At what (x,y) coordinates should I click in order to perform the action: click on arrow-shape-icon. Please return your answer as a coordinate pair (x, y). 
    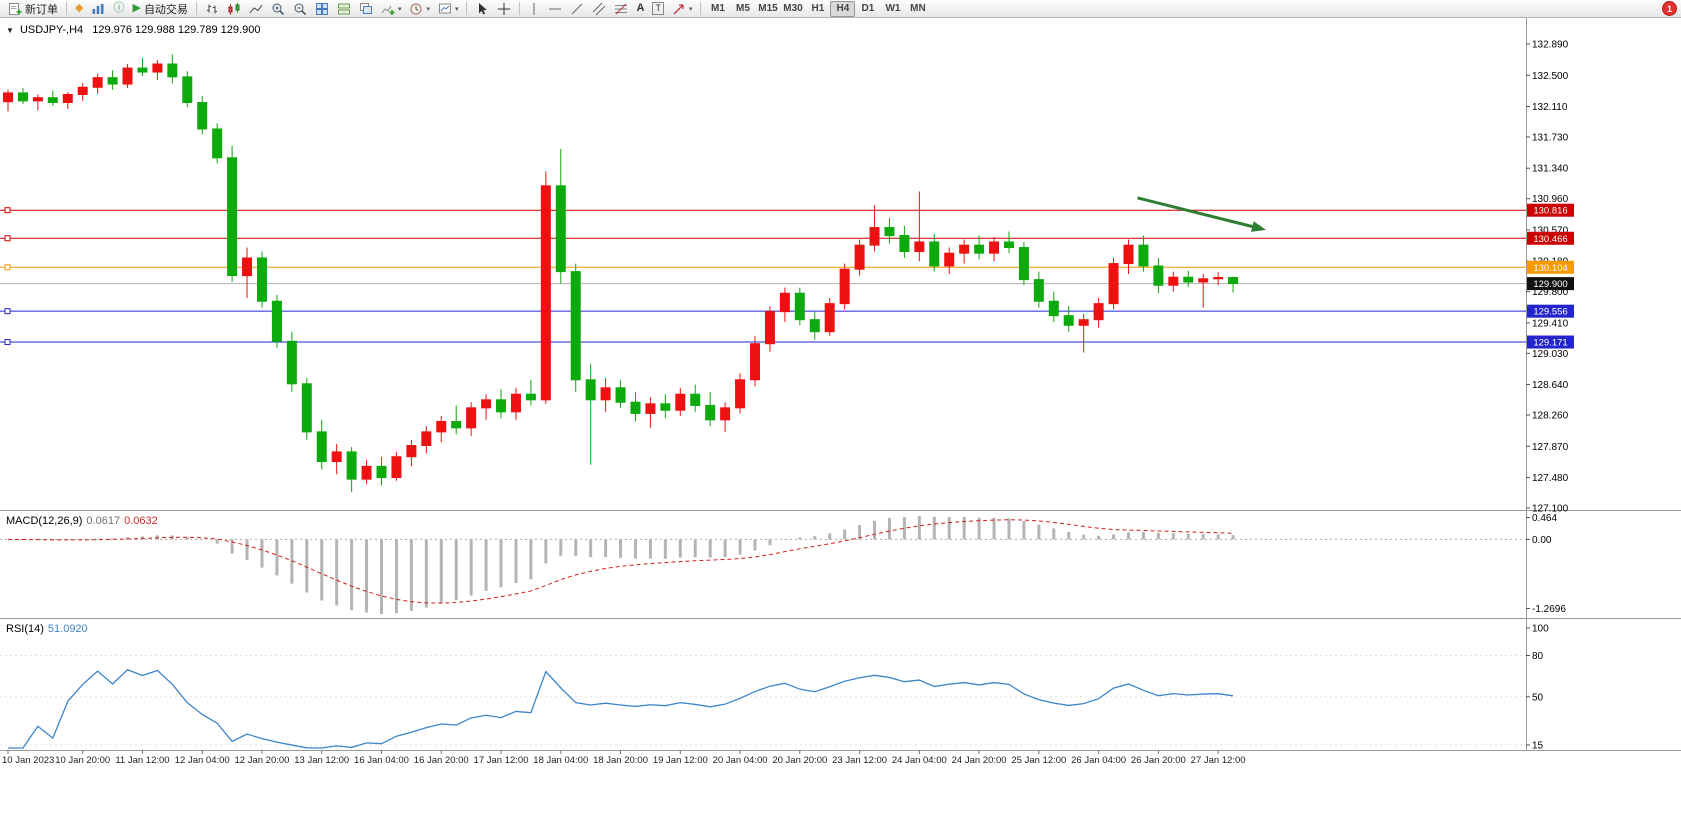
    Looking at the image, I should click on (678, 8).